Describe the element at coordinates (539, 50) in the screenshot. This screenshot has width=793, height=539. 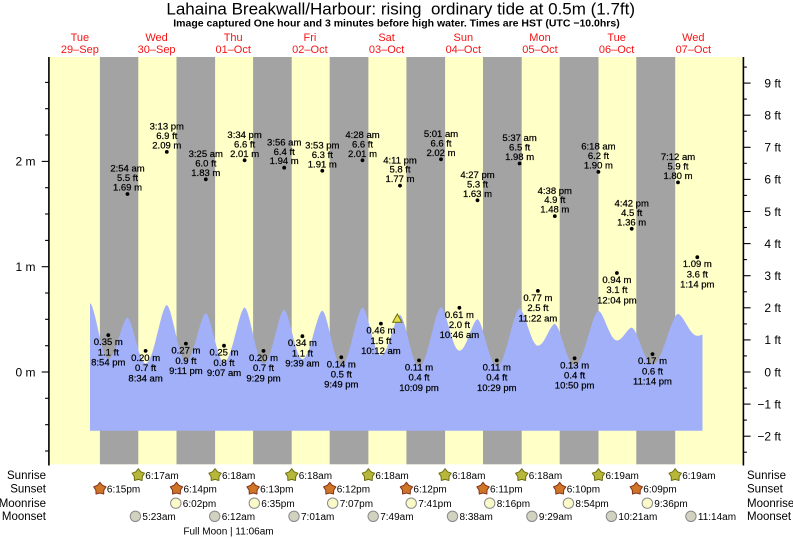
I see `svg-text: 05–Oct` at that location.